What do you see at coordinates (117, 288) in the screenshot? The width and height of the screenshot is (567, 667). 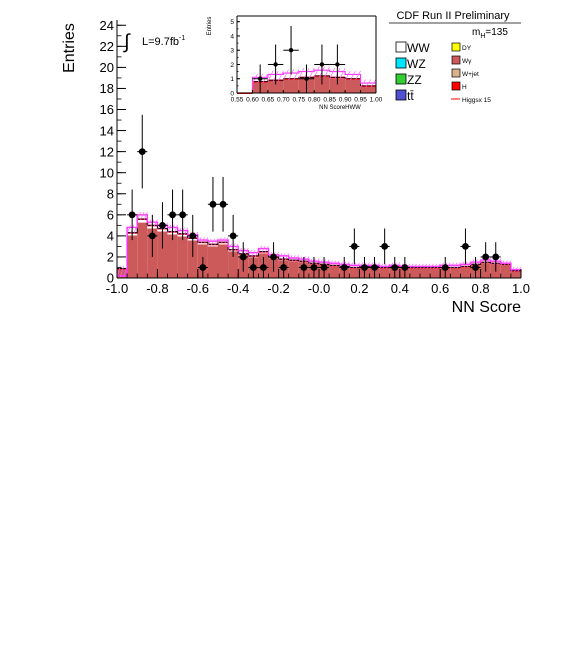 I see `x-tick-label: -1.0` at bounding box center [117, 288].